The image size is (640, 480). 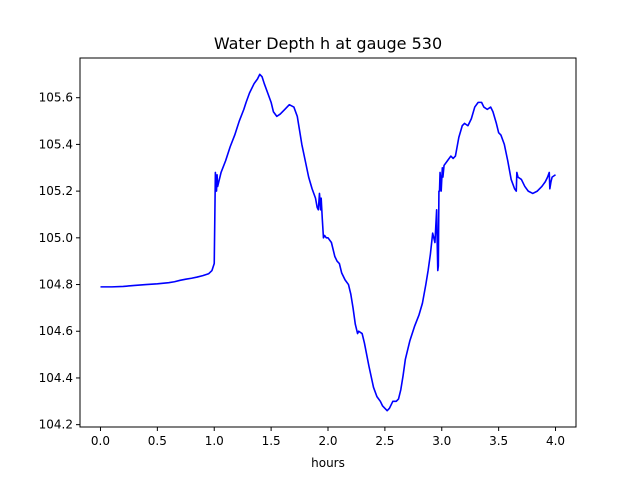 What do you see at coordinates (157, 441) in the screenshot?
I see `x-tick-label: 0.5` at bounding box center [157, 441].